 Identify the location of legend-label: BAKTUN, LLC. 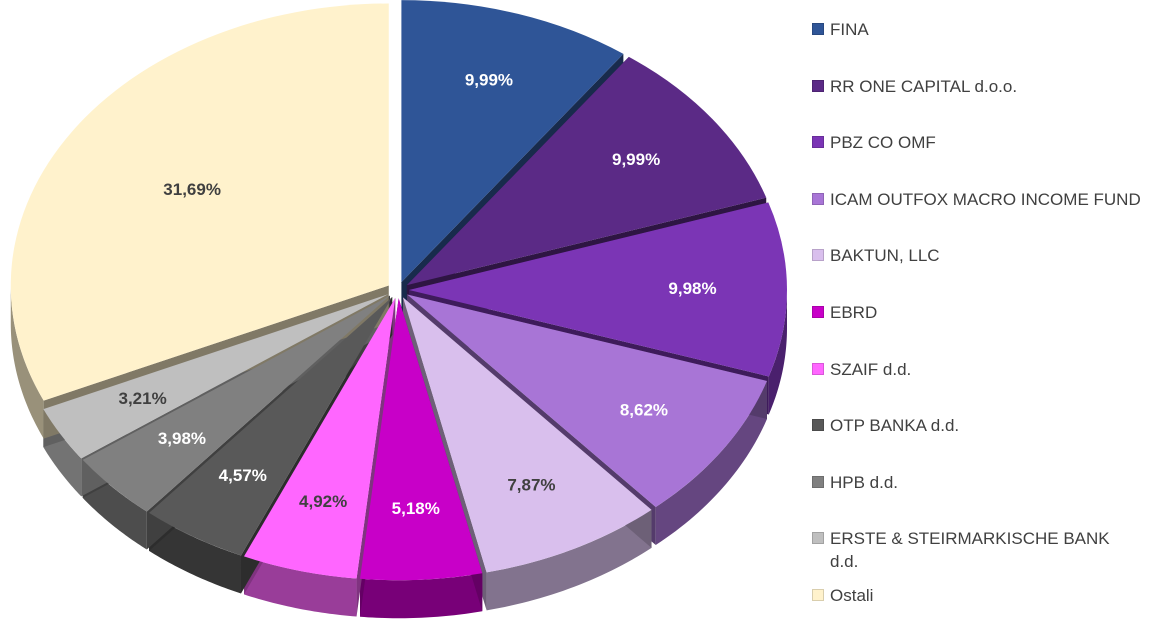
(885, 256).